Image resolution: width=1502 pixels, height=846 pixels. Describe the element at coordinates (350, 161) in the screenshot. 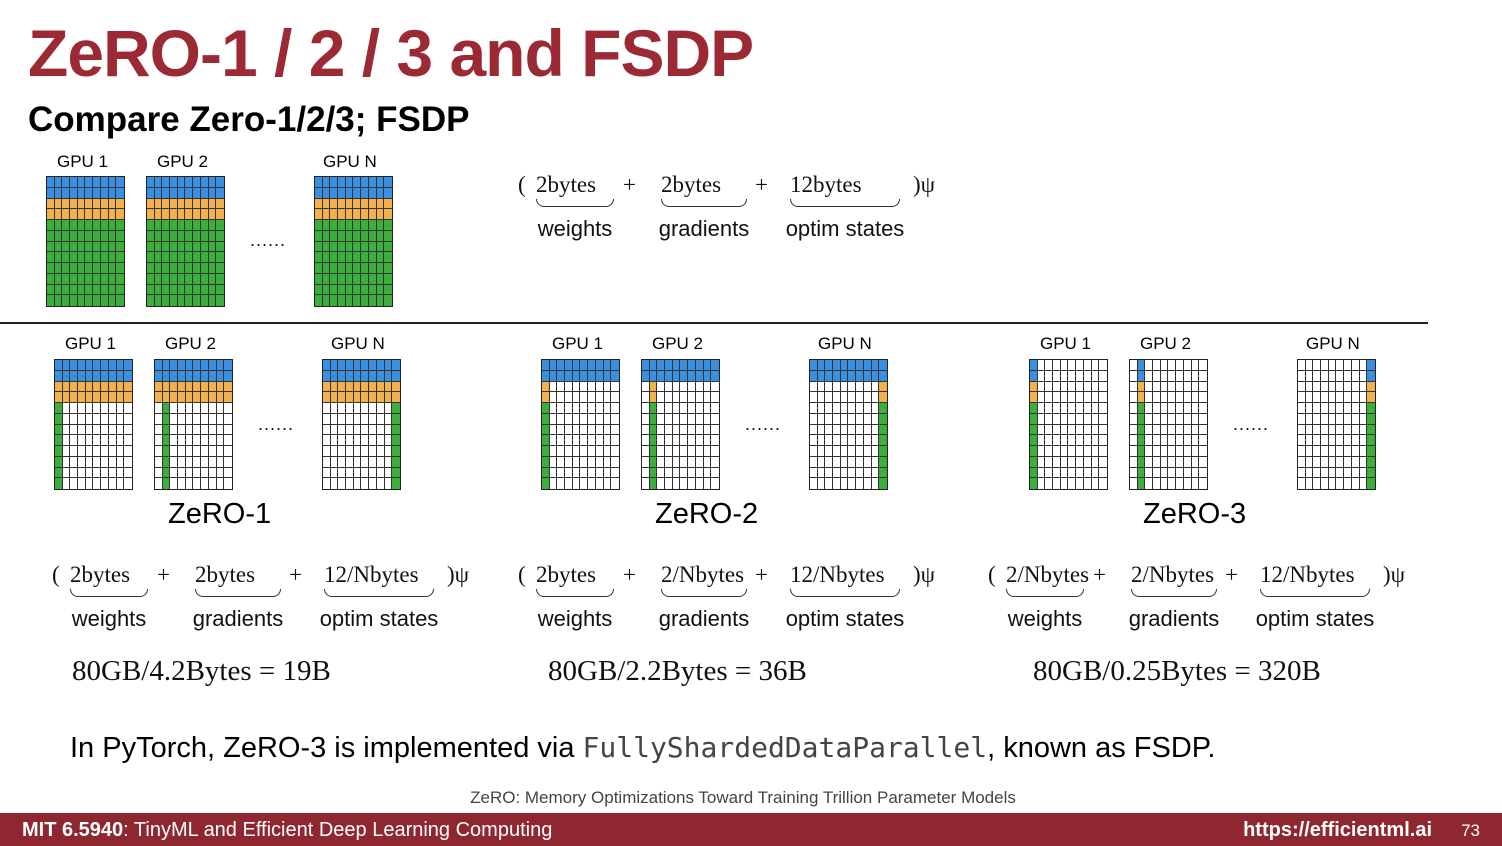

I see `gpu-label: GPU N` at that location.